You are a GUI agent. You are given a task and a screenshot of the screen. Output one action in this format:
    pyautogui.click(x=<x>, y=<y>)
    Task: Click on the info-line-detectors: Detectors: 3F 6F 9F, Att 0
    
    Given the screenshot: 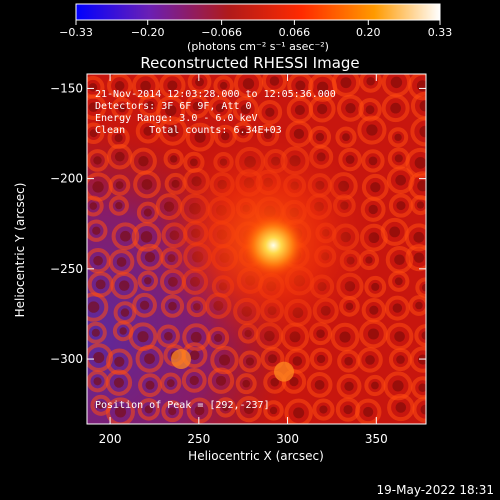 What is the action you would take?
    pyautogui.click(x=173, y=106)
    